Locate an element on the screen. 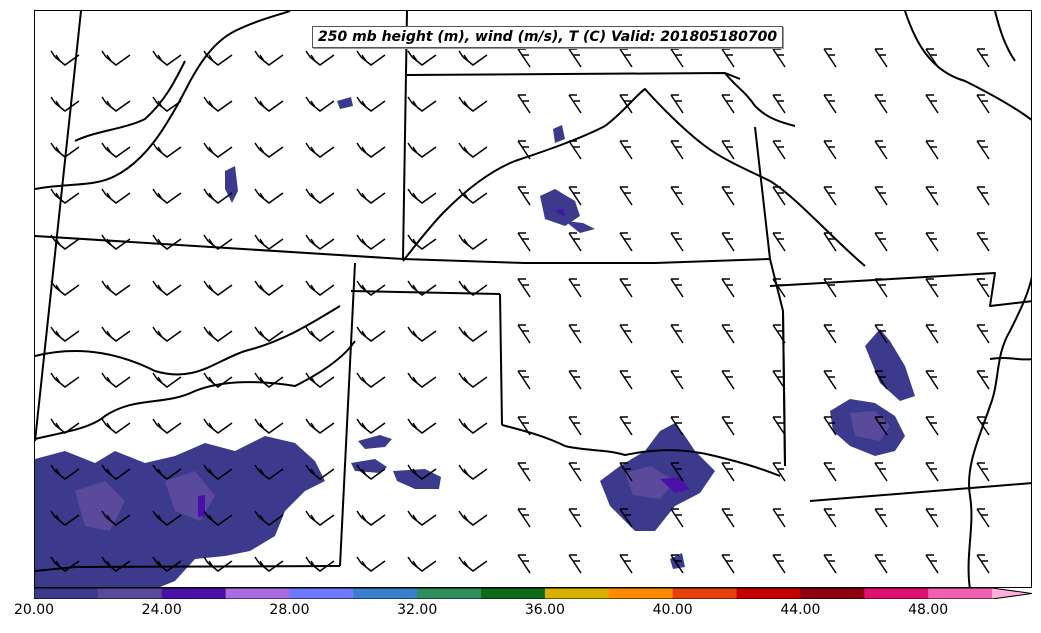 The width and height of the screenshot is (1041, 633). colorbar-tick-label: 32.00 is located at coordinates (417, 610).